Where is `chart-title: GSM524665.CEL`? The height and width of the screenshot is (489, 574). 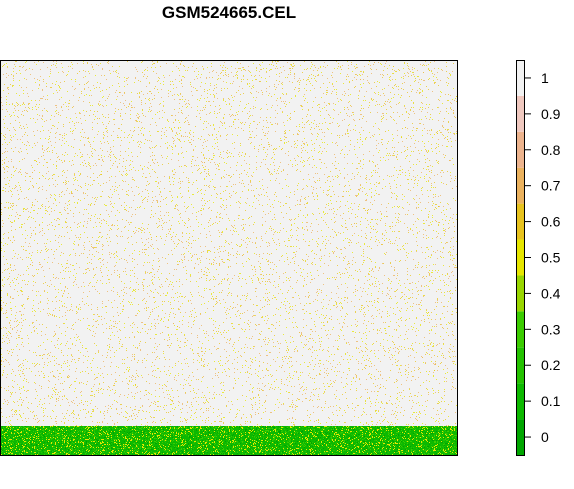 chart-title: GSM524665.CEL is located at coordinates (229, 12).